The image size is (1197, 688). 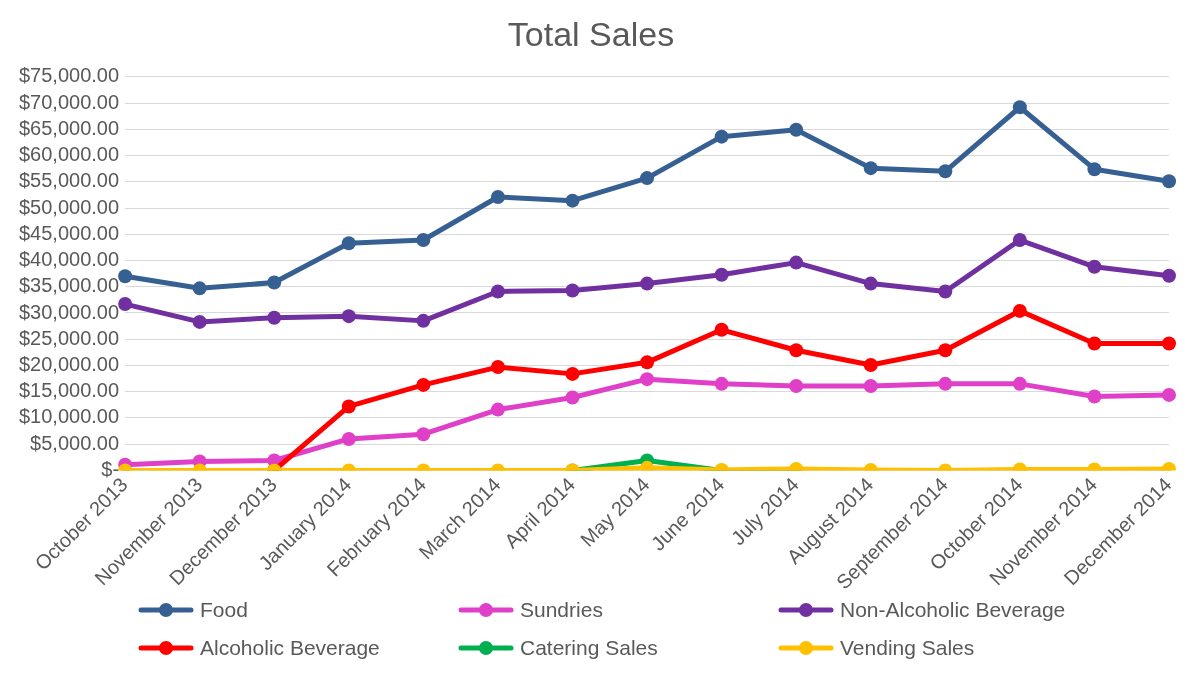 What do you see at coordinates (69, 416) in the screenshot?
I see `y-tick-label: $10,000.00` at bounding box center [69, 416].